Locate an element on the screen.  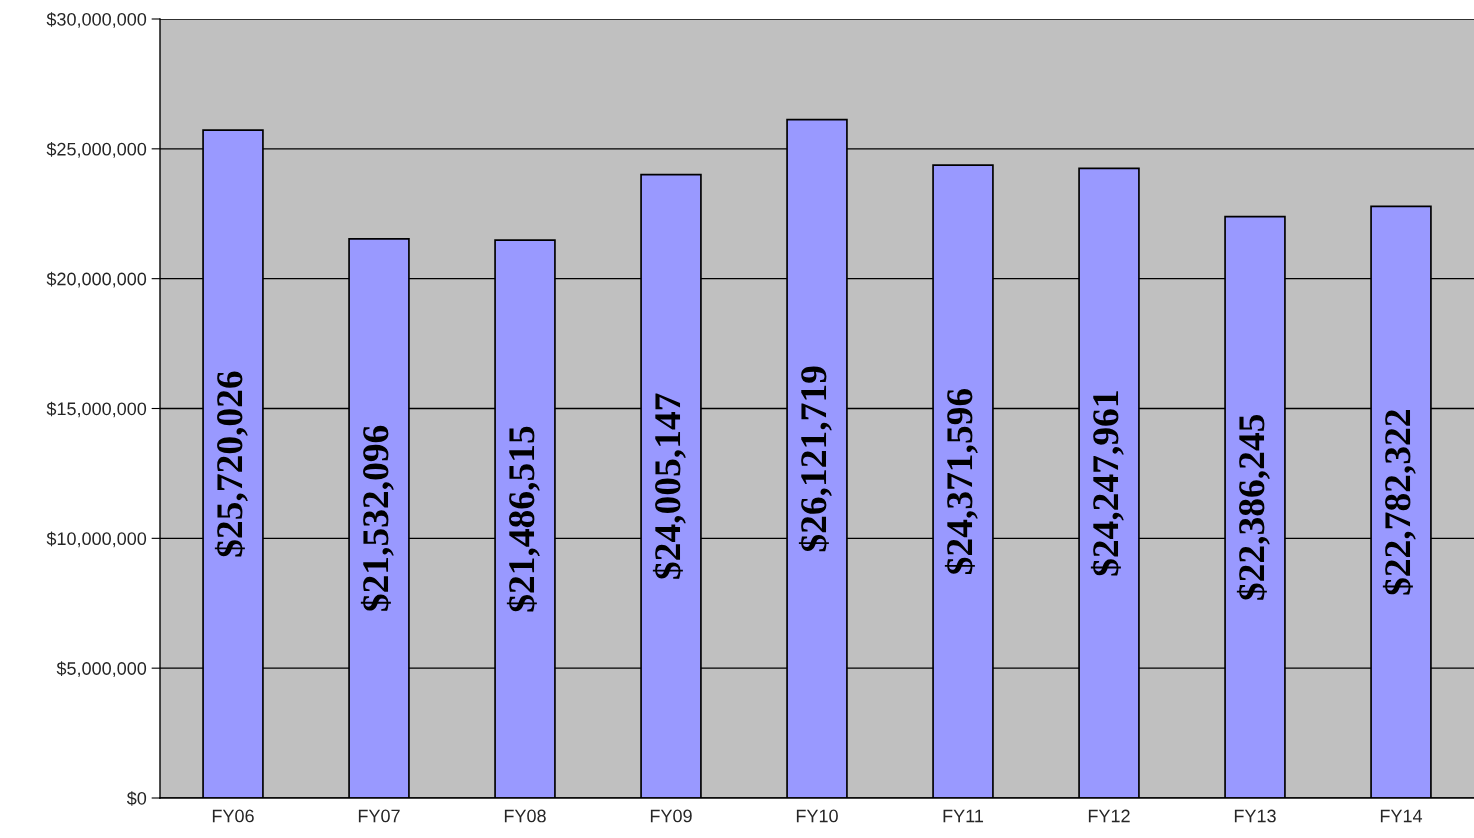
x-tick-label: FY12 is located at coordinates (1109, 816).